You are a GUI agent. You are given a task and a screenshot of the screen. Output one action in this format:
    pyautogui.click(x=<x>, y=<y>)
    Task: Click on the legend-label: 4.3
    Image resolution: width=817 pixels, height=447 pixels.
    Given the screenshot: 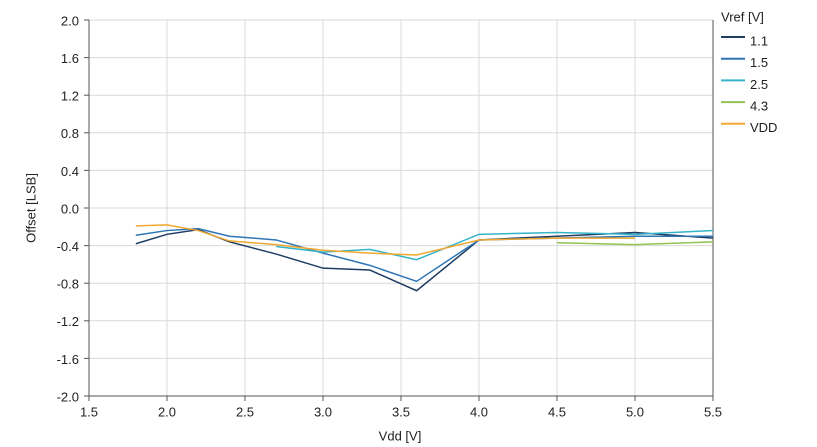 What is the action you would take?
    pyautogui.click(x=759, y=106)
    